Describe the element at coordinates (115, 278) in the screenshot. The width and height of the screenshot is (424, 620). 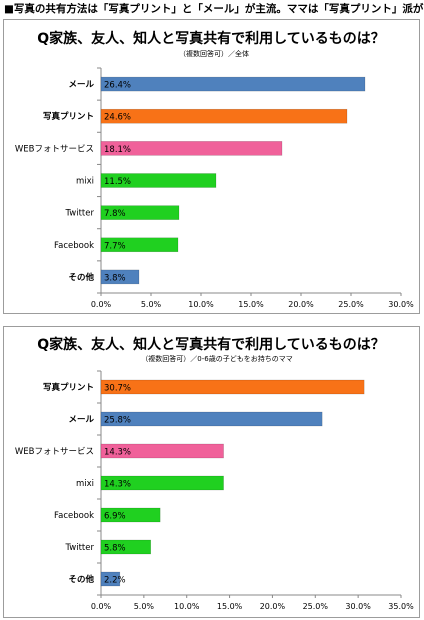
I see `data-label: 3.8%` at that location.